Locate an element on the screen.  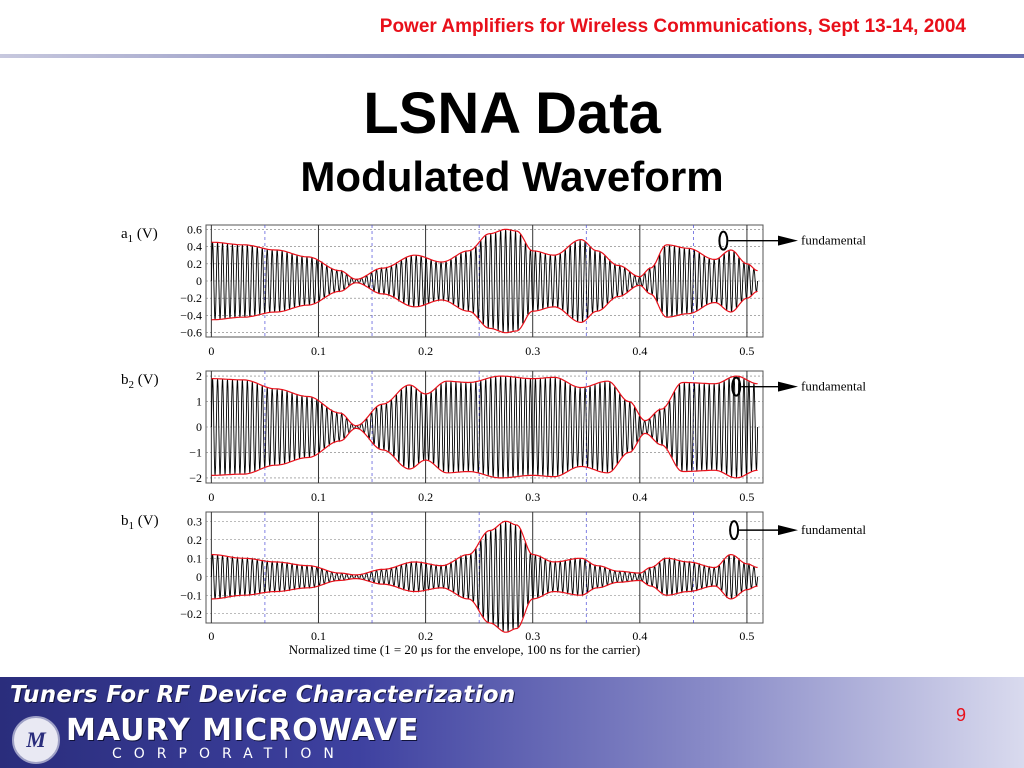
company-logo-icon: M is located at coordinates (36, 740).